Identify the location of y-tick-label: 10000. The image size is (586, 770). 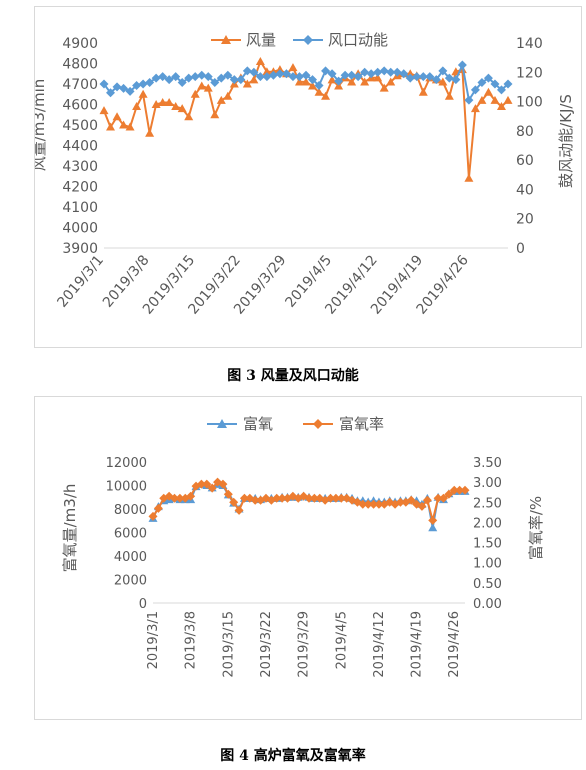
(126, 487).